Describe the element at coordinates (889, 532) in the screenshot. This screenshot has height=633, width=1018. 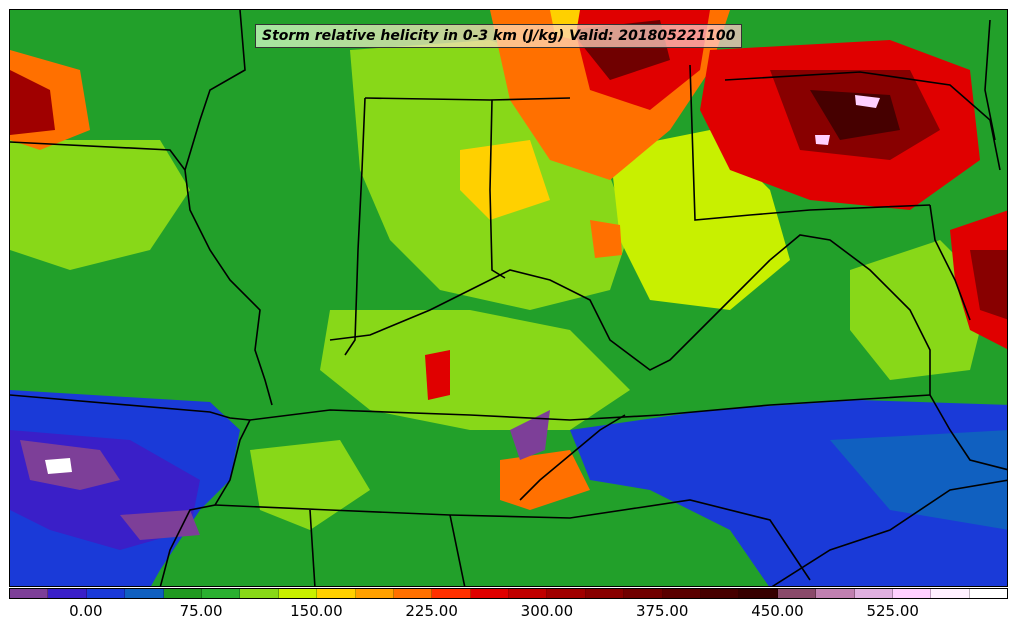
I see `coastline-southeast` at that location.